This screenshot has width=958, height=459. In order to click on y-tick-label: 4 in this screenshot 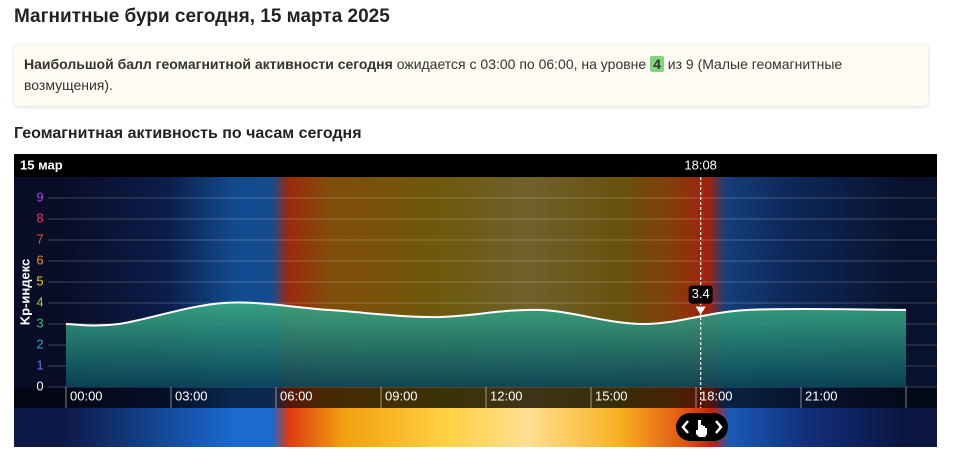, I will do `click(39, 301)`.